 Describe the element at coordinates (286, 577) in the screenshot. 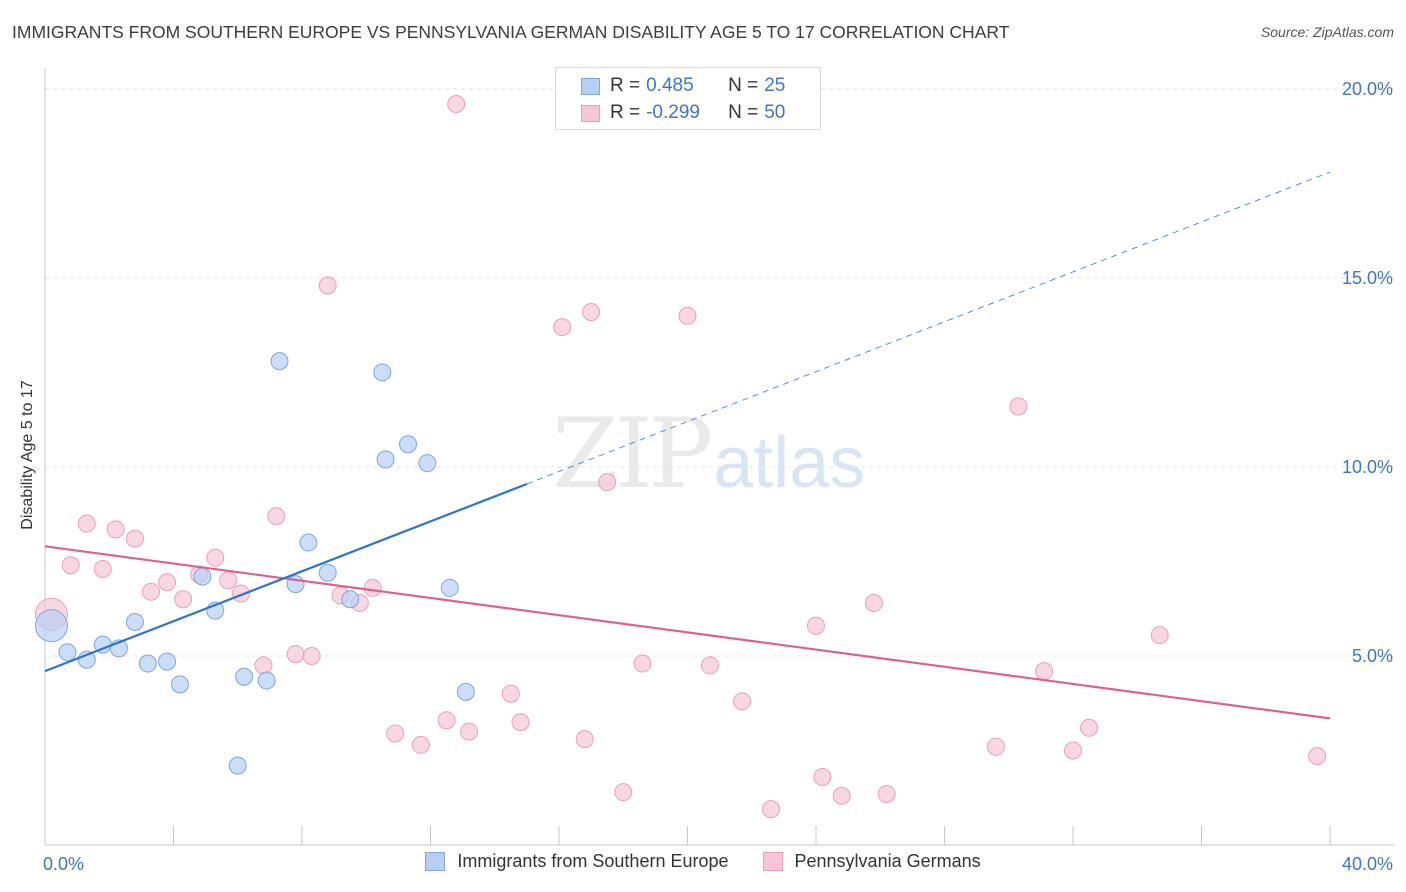

I see `trend-line-blue` at that location.